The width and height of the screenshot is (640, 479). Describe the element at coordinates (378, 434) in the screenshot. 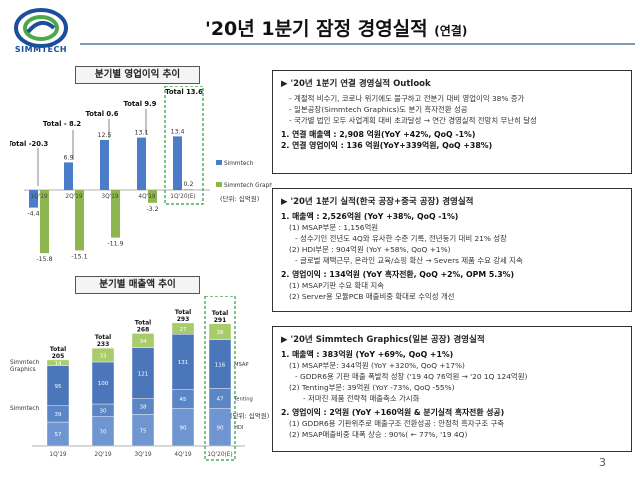

I see `graphics-line: (2) MSAP매출비중 대폭 상승 : 90%( ← 77%, '19 4Q)` at that location.